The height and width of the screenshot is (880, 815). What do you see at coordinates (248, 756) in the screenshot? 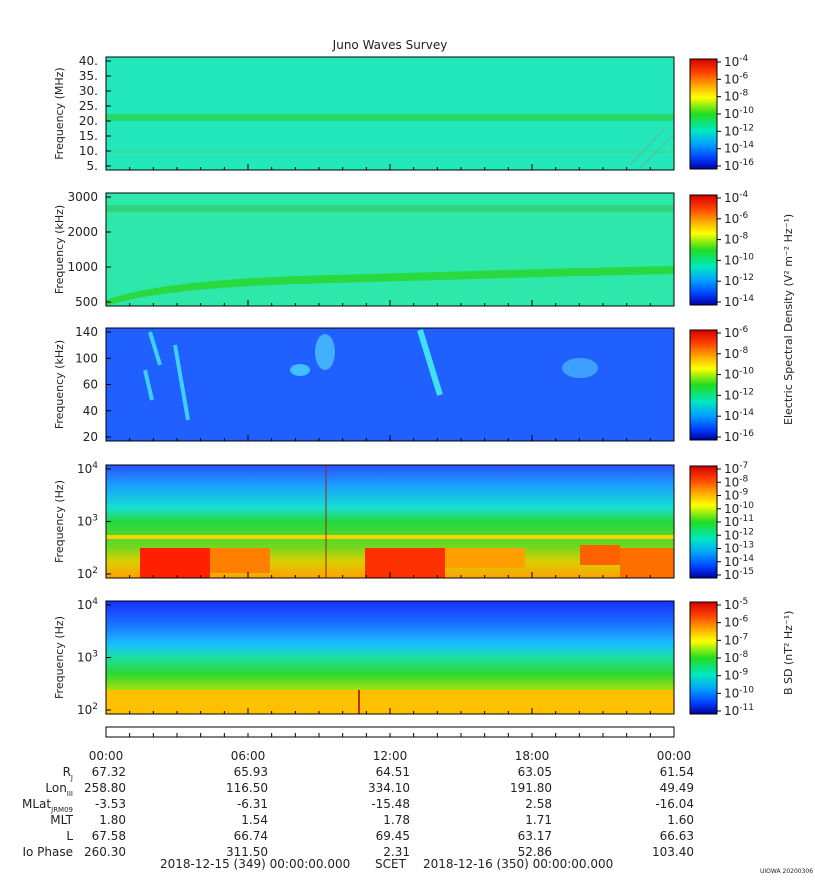
I see `time-tick-label: 06:00` at bounding box center [248, 756].